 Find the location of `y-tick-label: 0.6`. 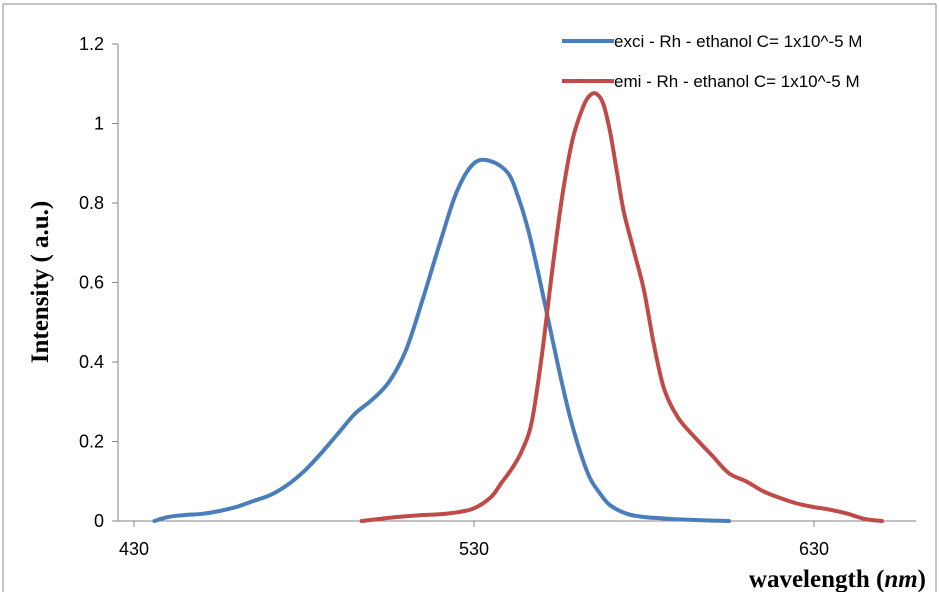

y-tick-label: 0.6 is located at coordinates (91, 283).